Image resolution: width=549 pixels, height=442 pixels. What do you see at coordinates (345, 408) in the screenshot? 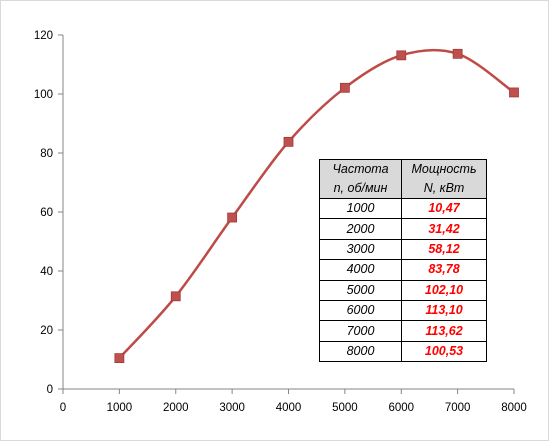
I see `x-tick-label: 5000` at bounding box center [345, 408].